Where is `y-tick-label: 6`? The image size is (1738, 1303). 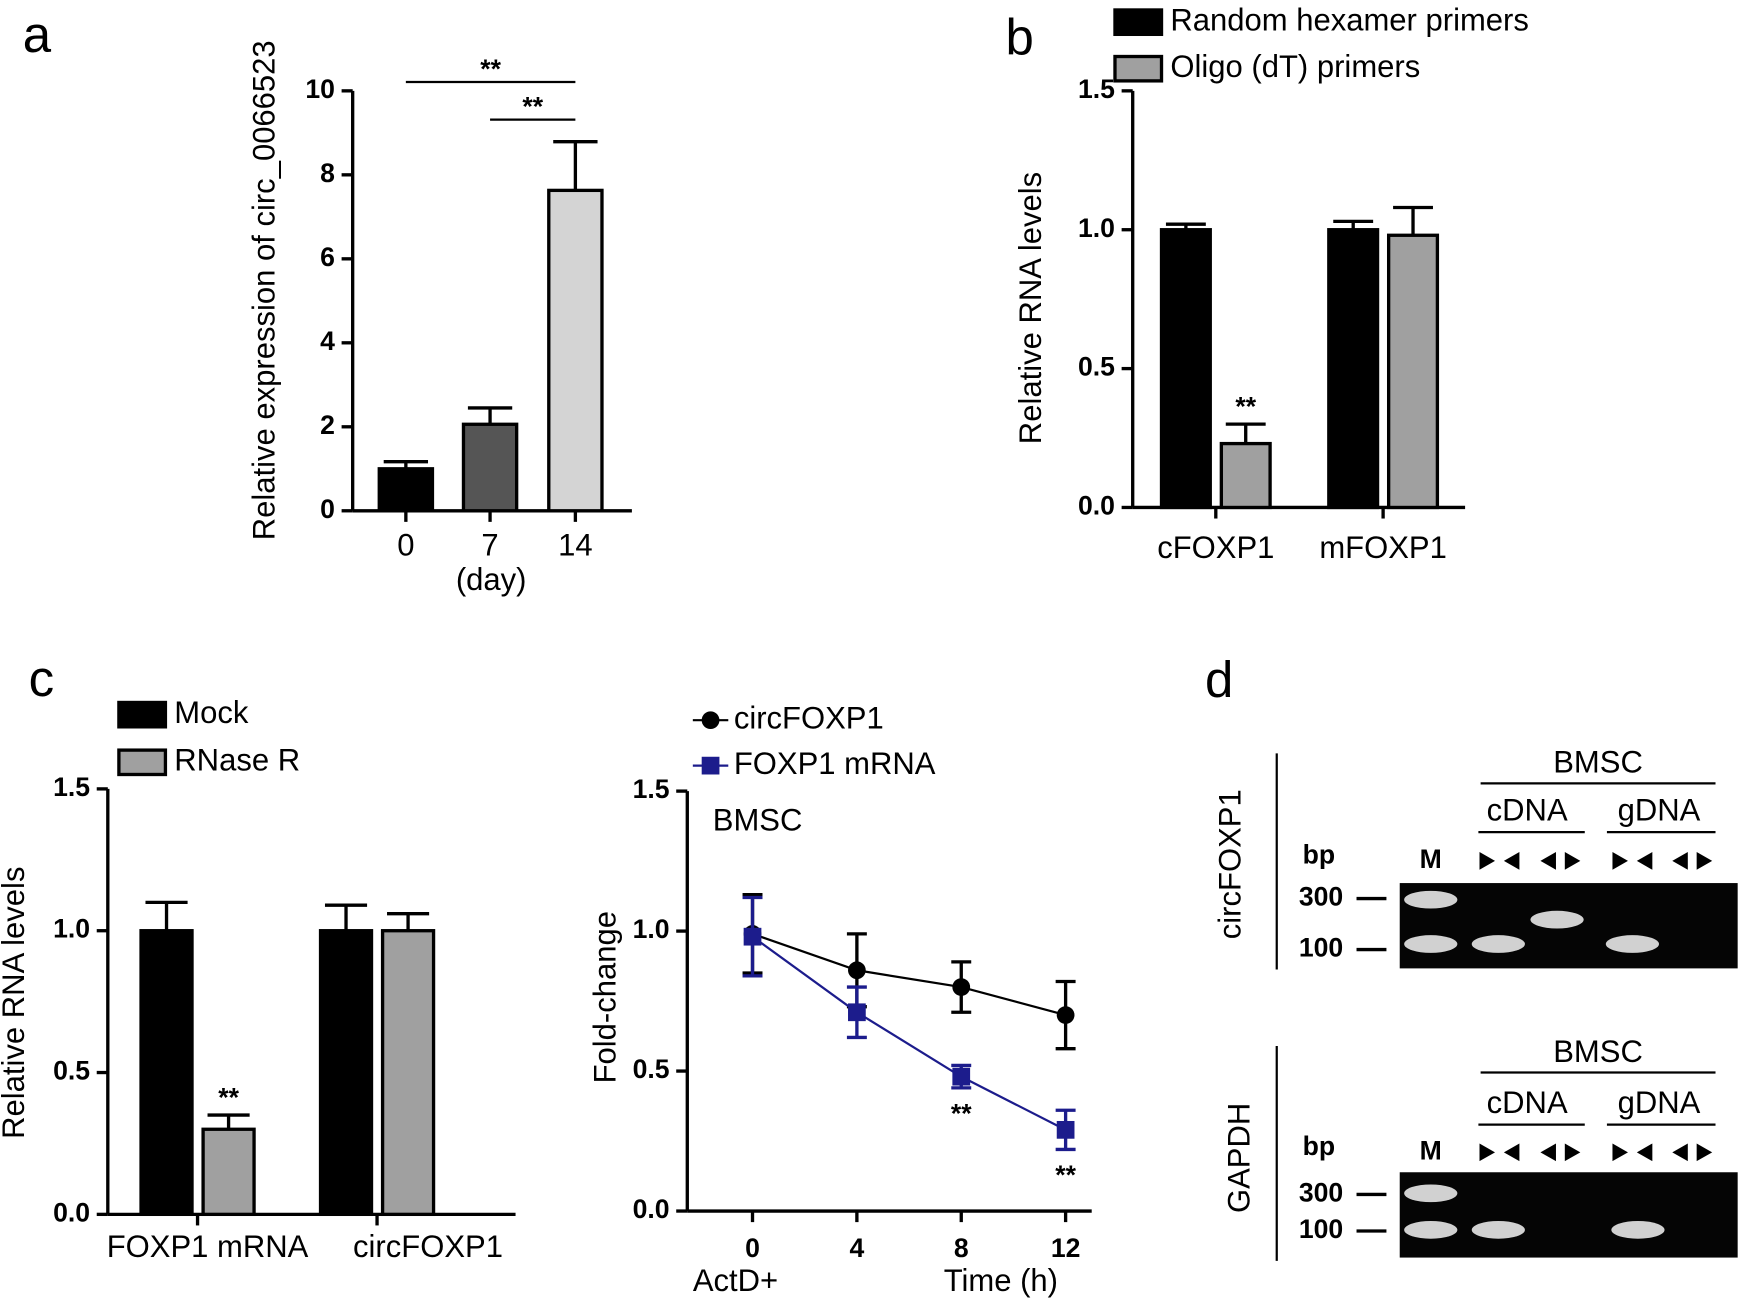
y-tick-label: 6 is located at coordinates (327, 257).